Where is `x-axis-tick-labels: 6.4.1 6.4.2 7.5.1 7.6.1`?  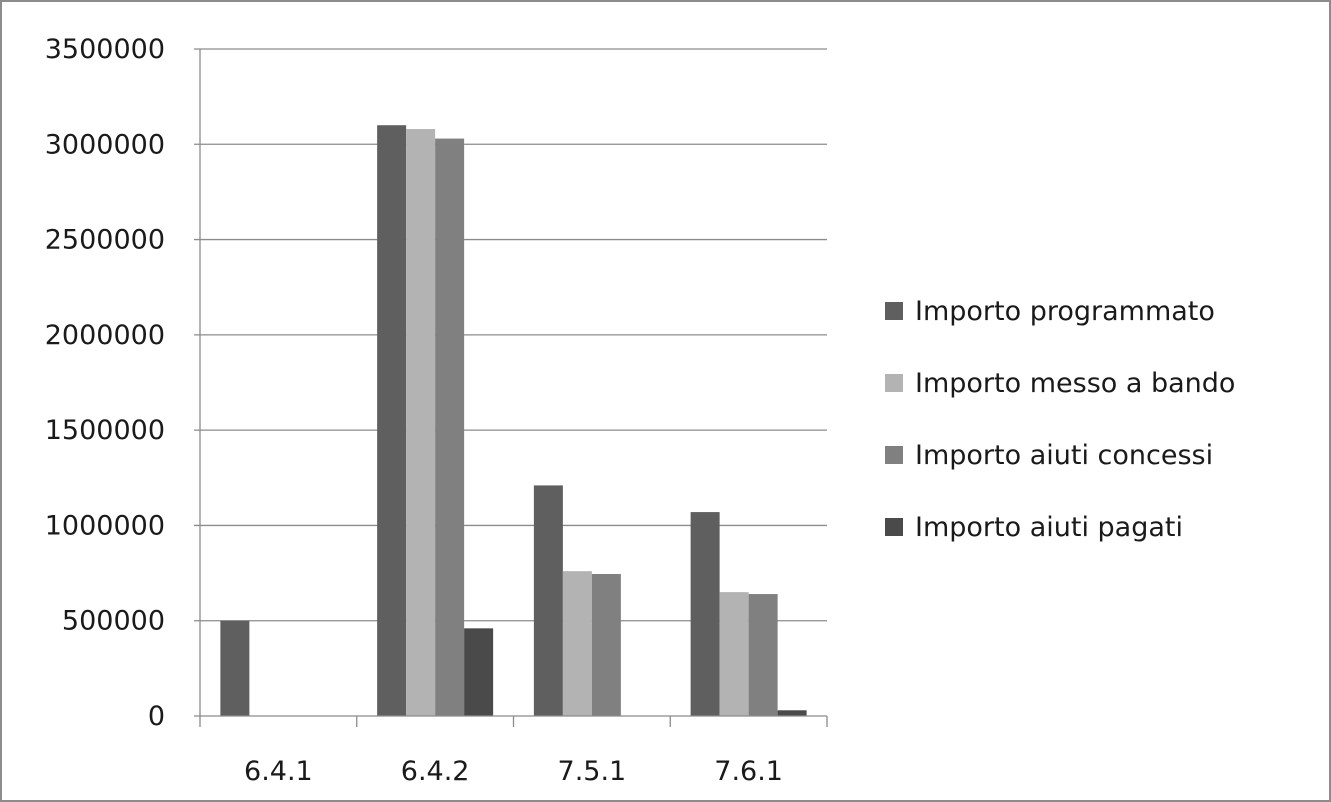 x-axis-tick-labels: 6.4.1 6.4.2 7.5.1 7.6.1 is located at coordinates (513, 771).